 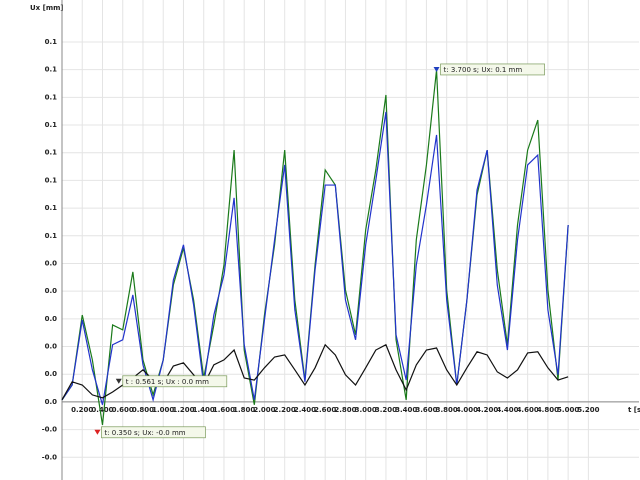 What do you see at coordinates (467, 410) in the screenshot?
I see `x-tick-label: 4.000` at bounding box center [467, 410].